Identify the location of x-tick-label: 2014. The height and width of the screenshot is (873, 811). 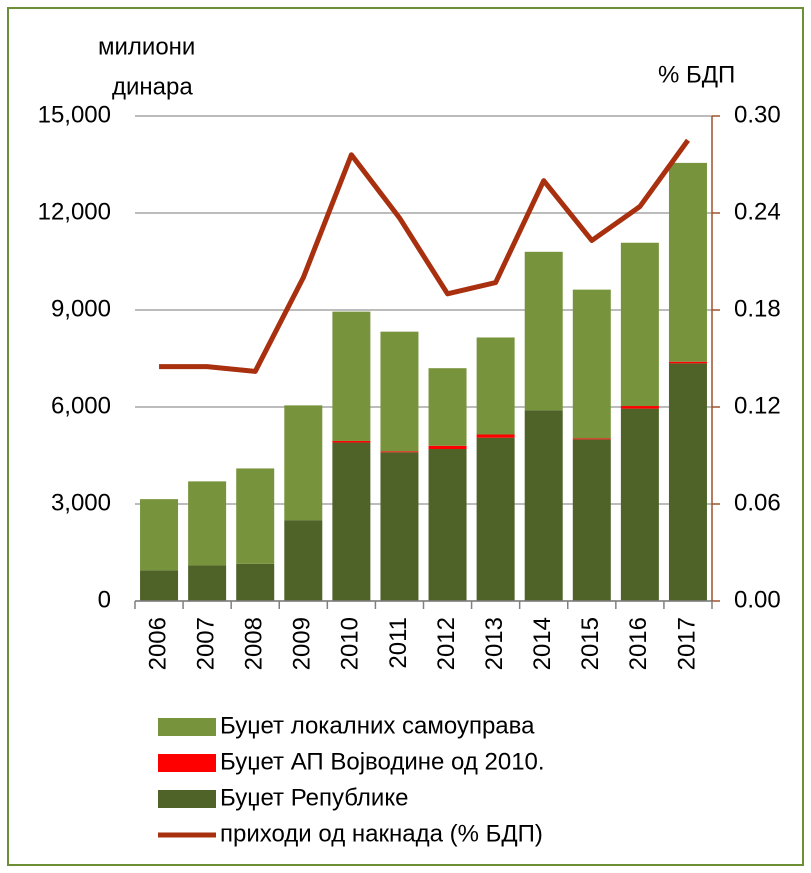
(542, 643).